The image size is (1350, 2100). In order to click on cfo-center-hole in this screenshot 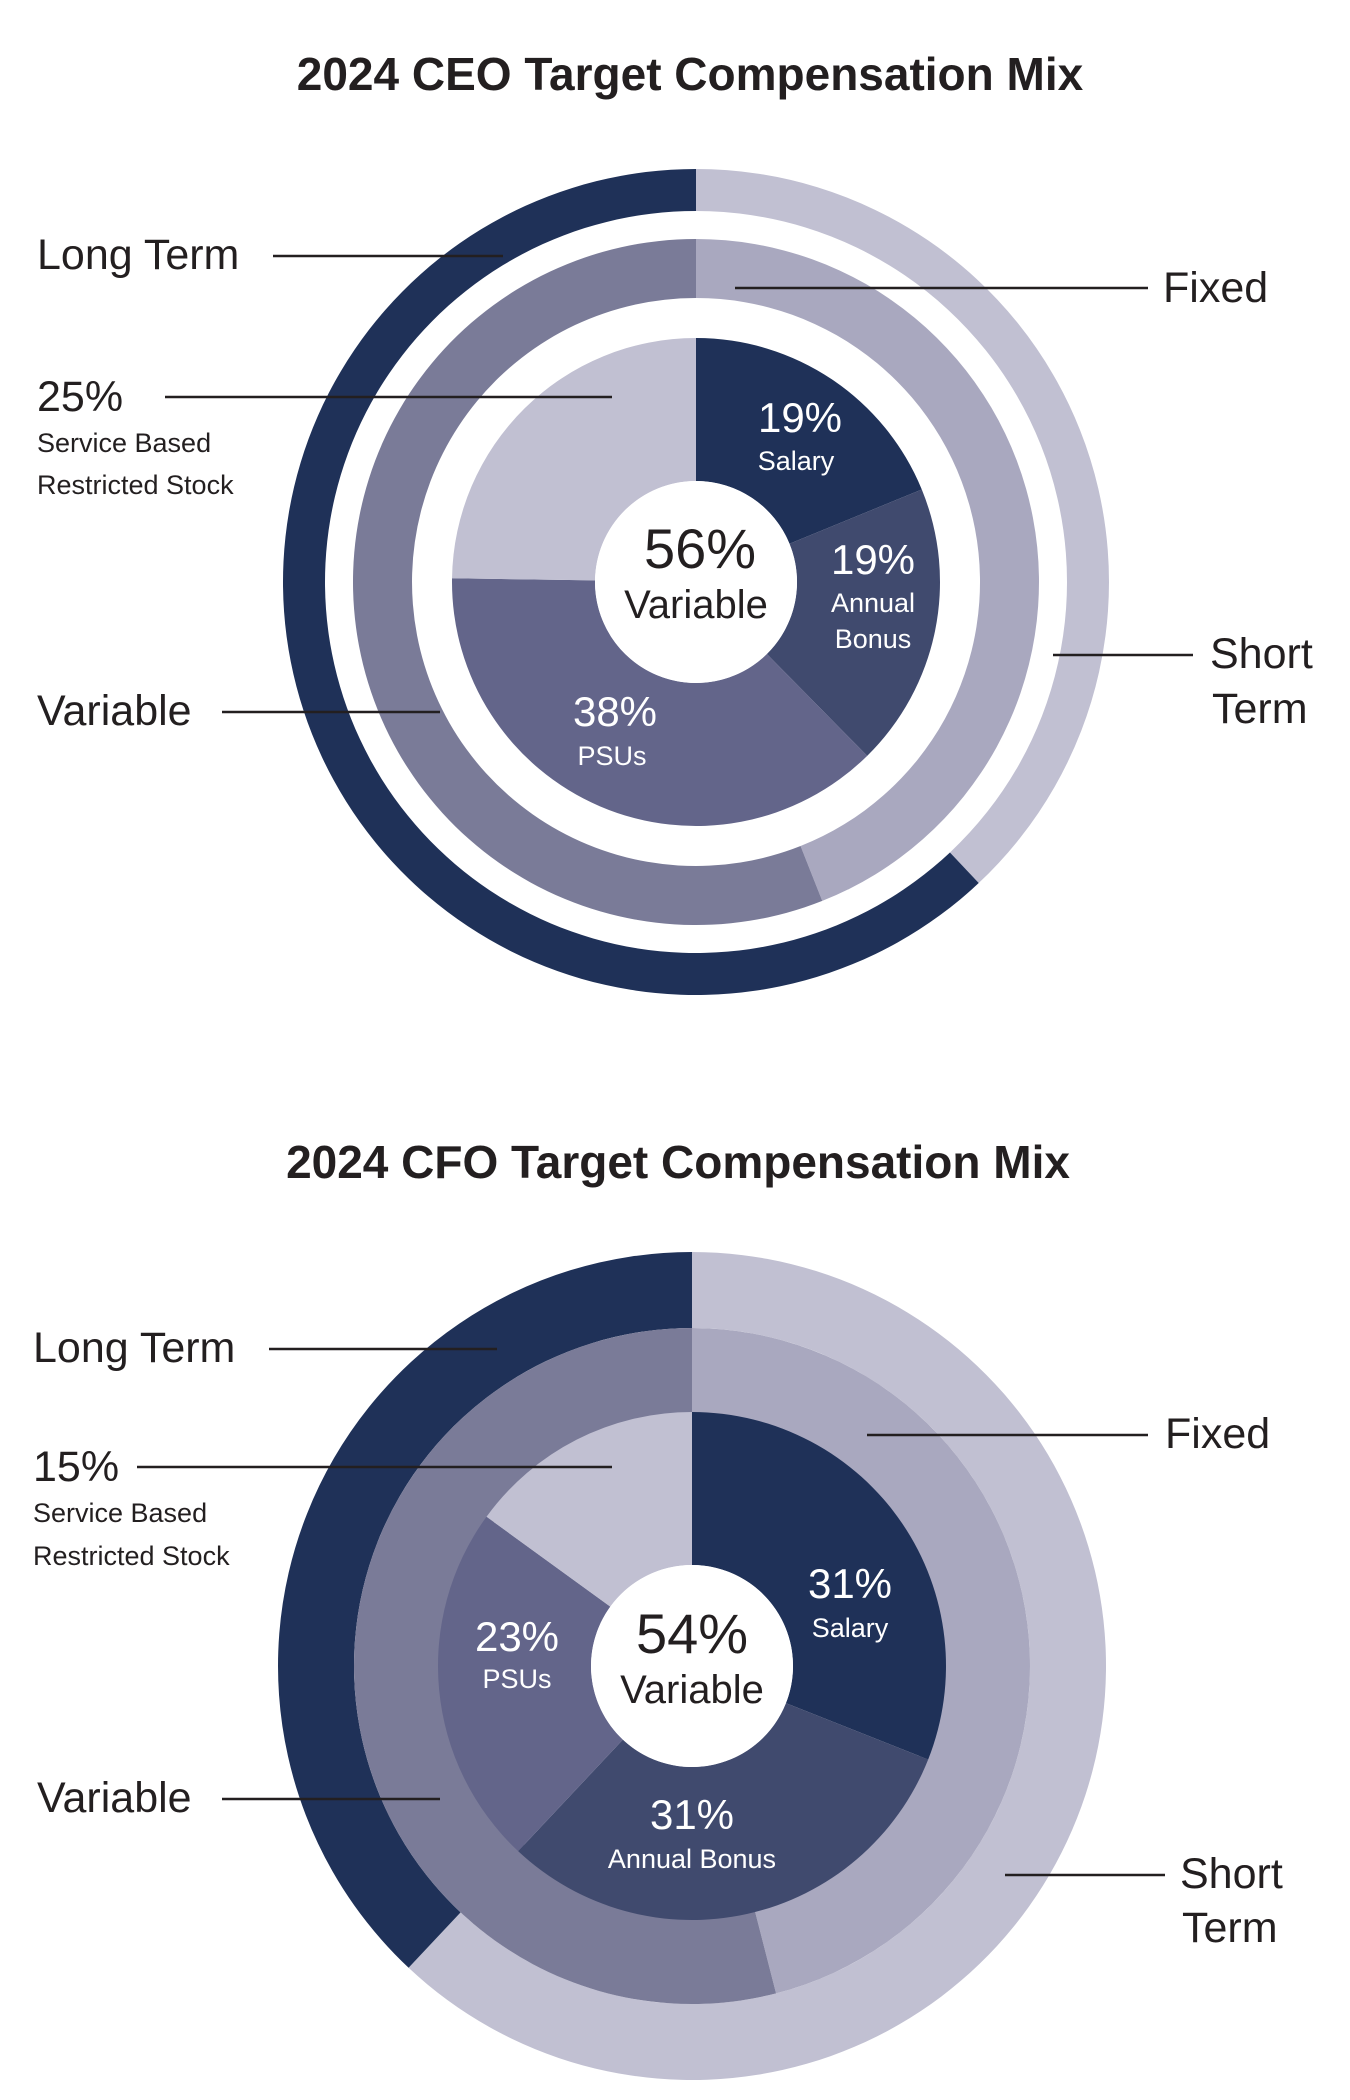, I will do `click(692, 1666)`.